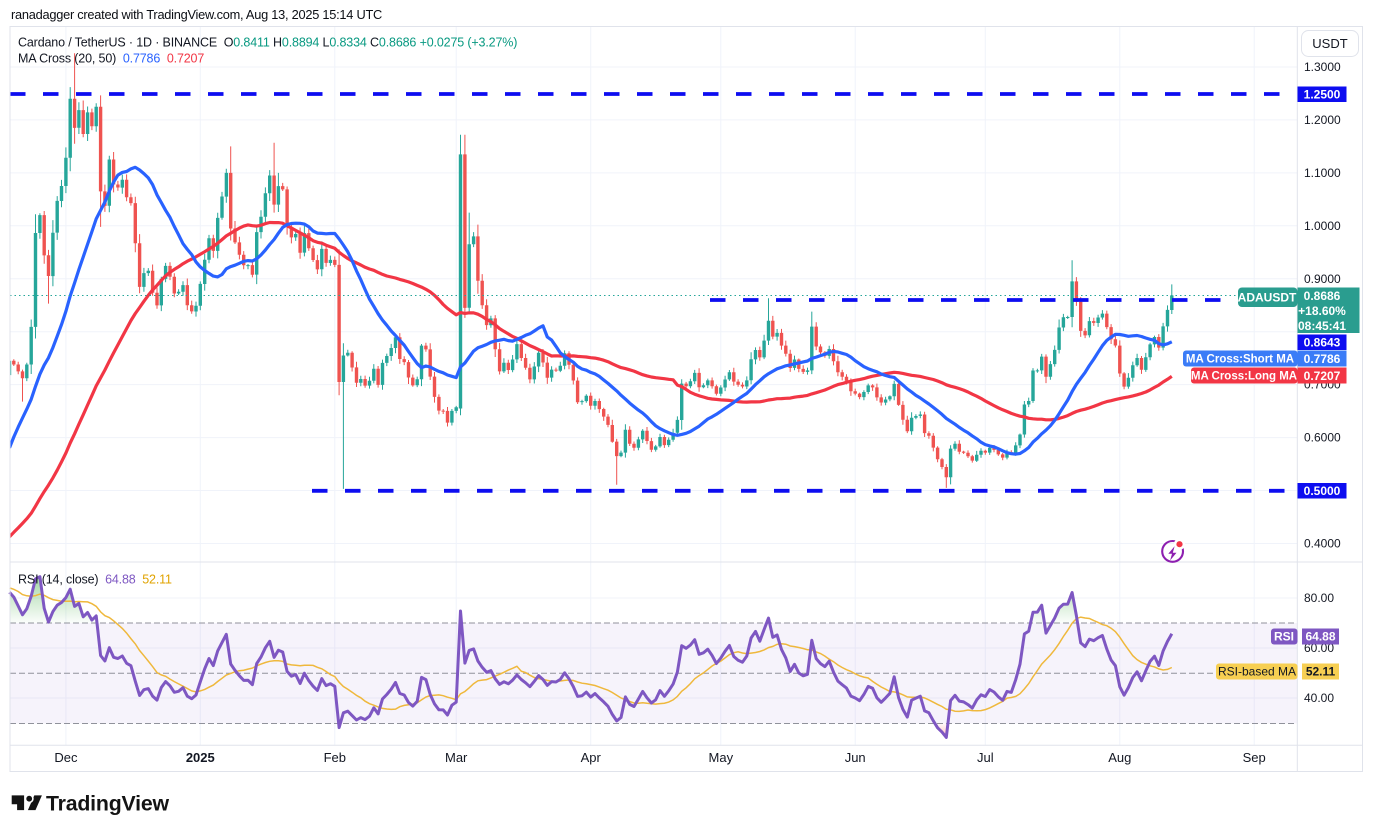  Describe the element at coordinates (1322, 173) in the screenshot. I see `svg-text: 1.1000` at that location.